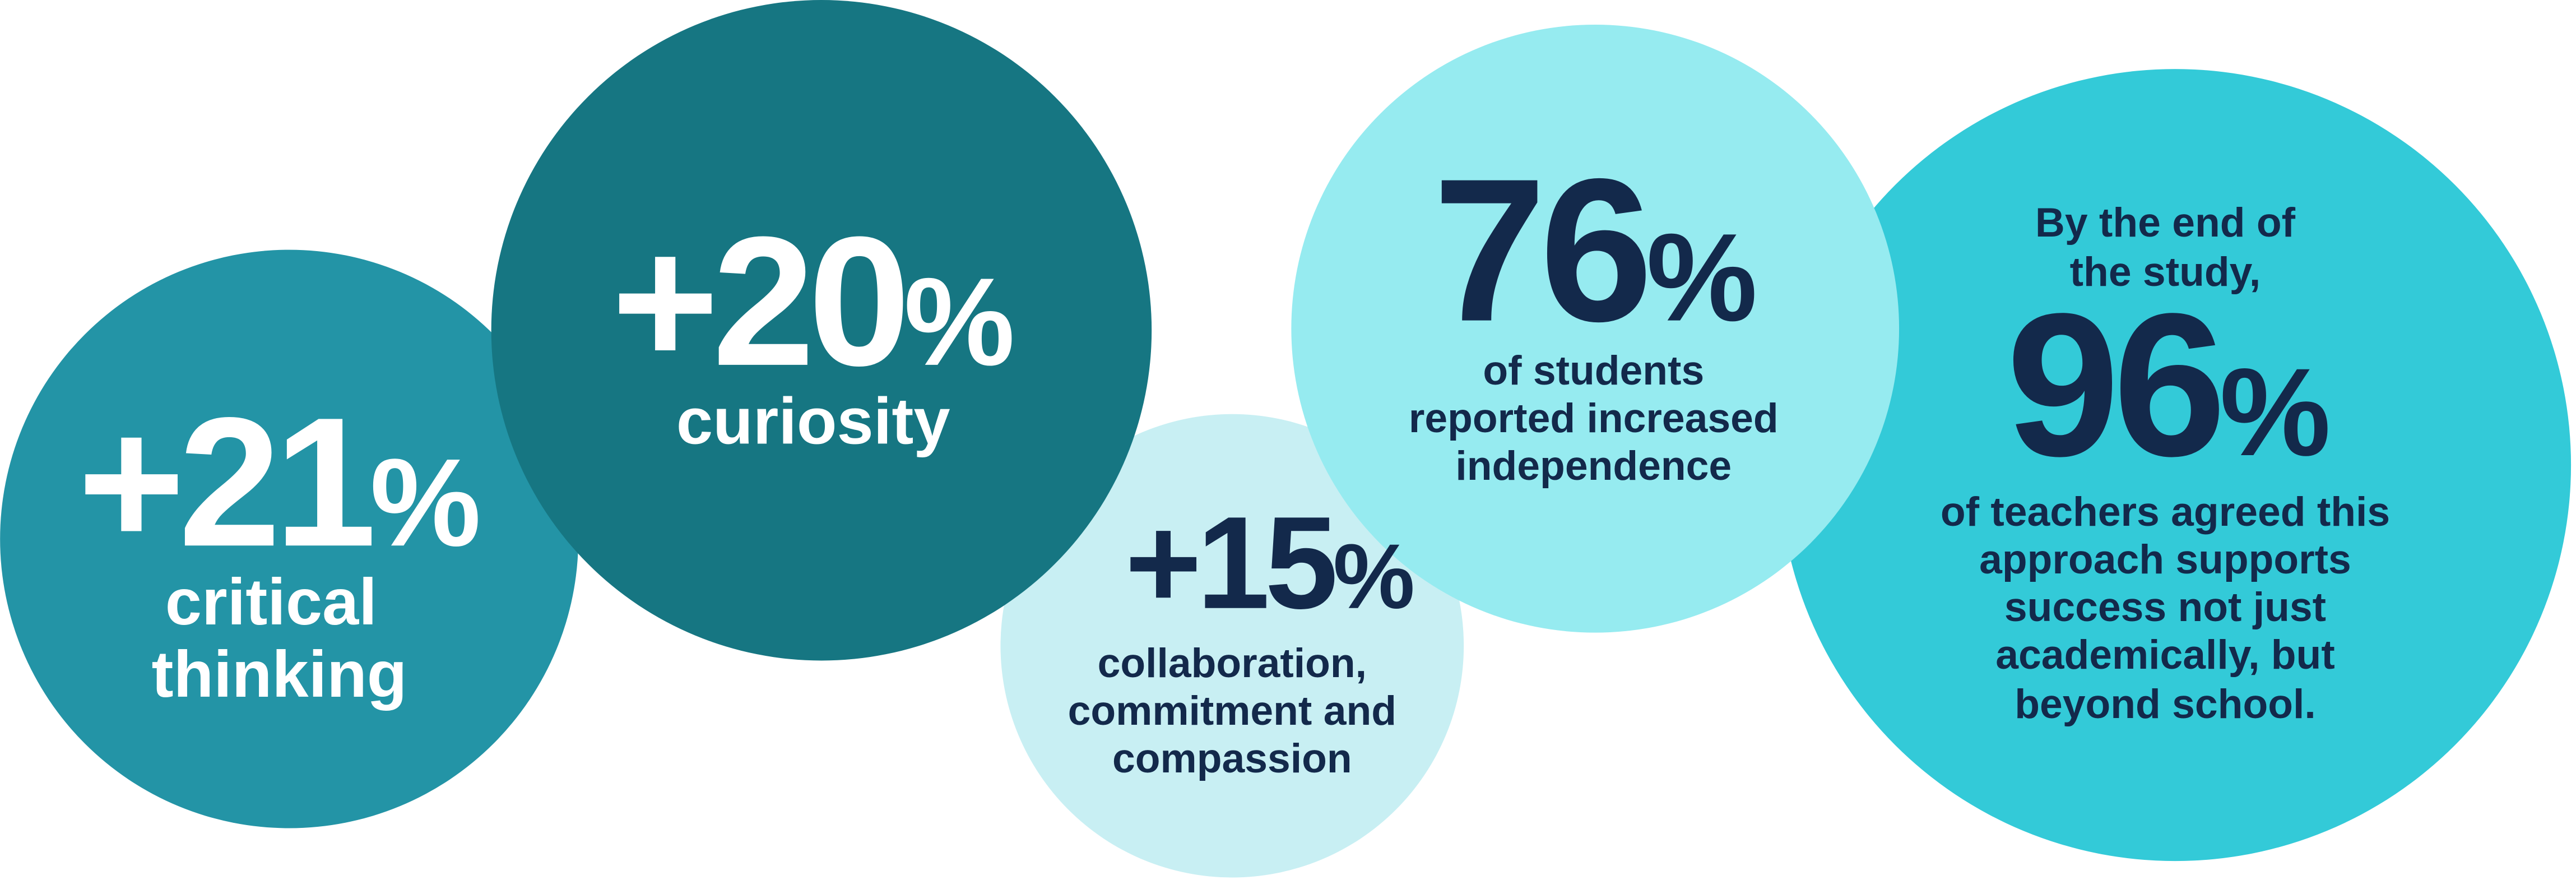  Describe the element at coordinates (2165, 655) in the screenshot. I see `stat-label: academically, but` at that location.